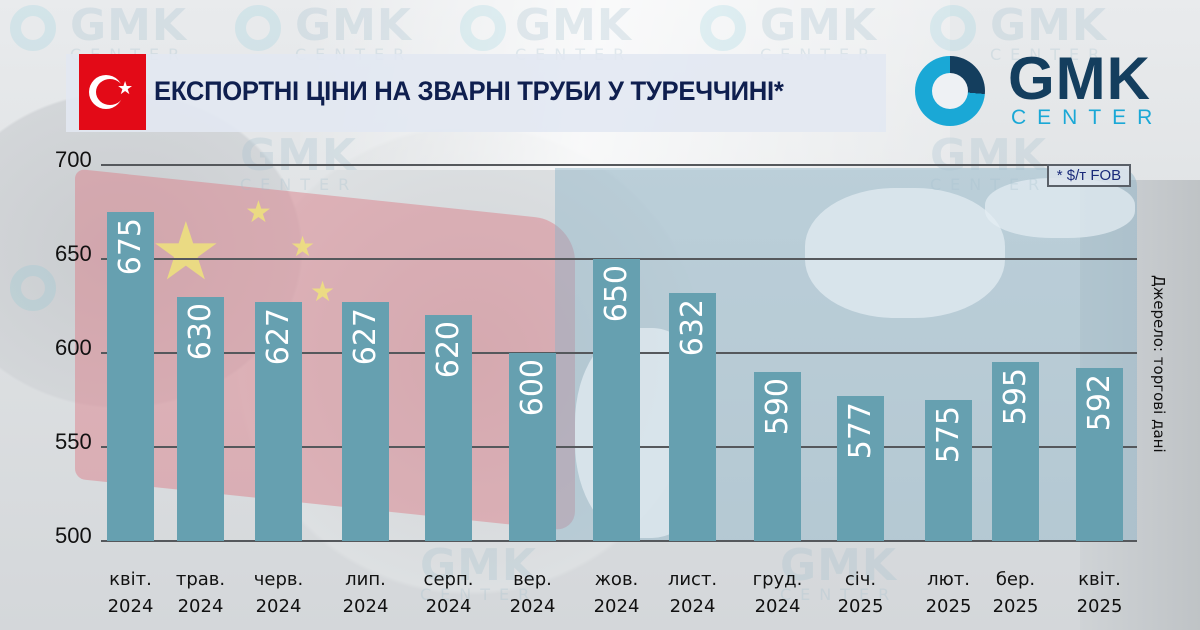 This screenshot has width=1200, height=630. I want to click on bar-value-label: 650, so click(616, 294).